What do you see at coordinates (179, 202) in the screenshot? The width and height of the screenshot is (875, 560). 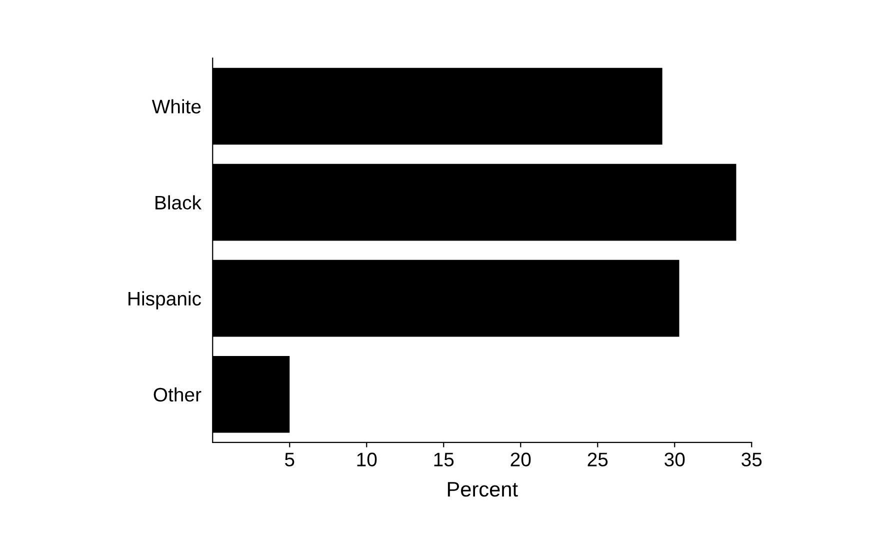 I see `y-tick-label: Black` at bounding box center [179, 202].